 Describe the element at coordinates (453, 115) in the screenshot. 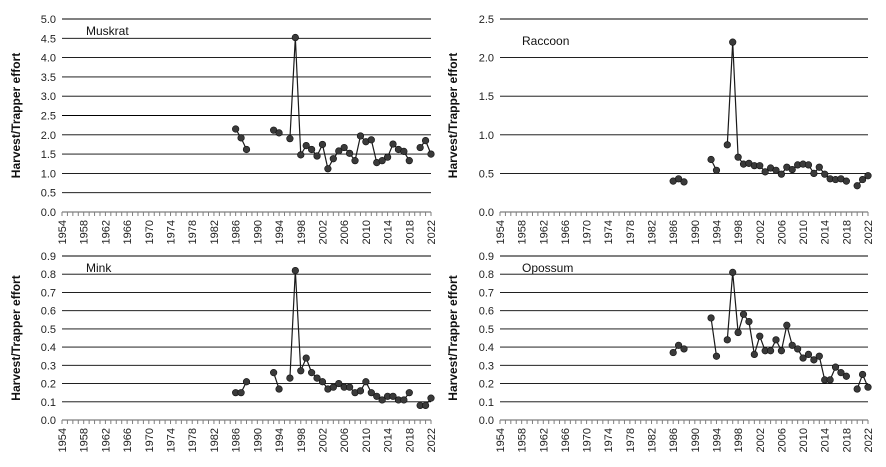

I see `y-axis-title: Harvest/Trapper effort` at that location.